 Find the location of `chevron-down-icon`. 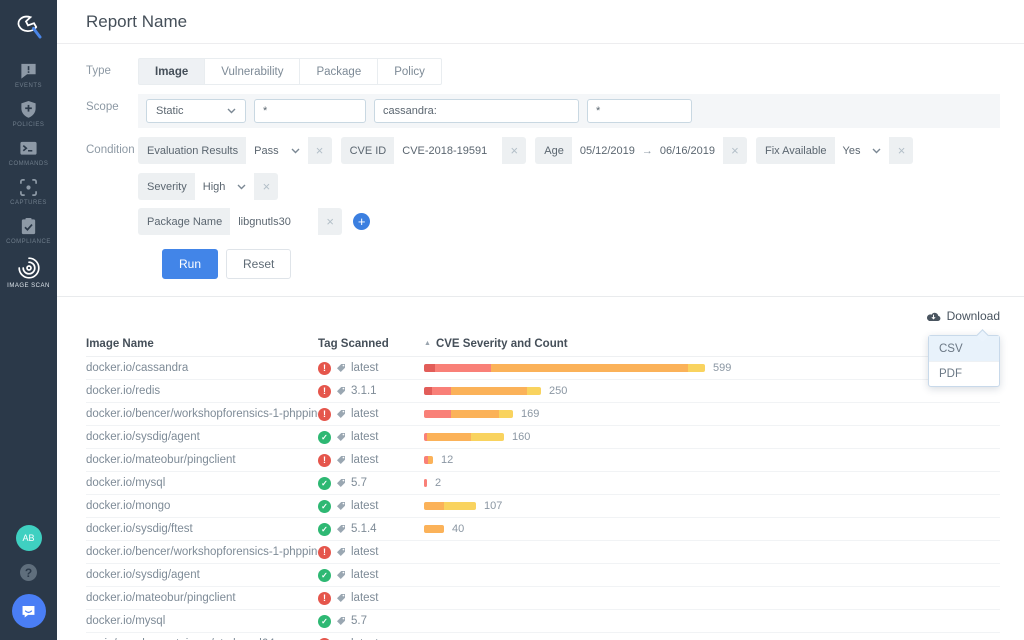

chevron-down-icon is located at coordinates (876, 151).